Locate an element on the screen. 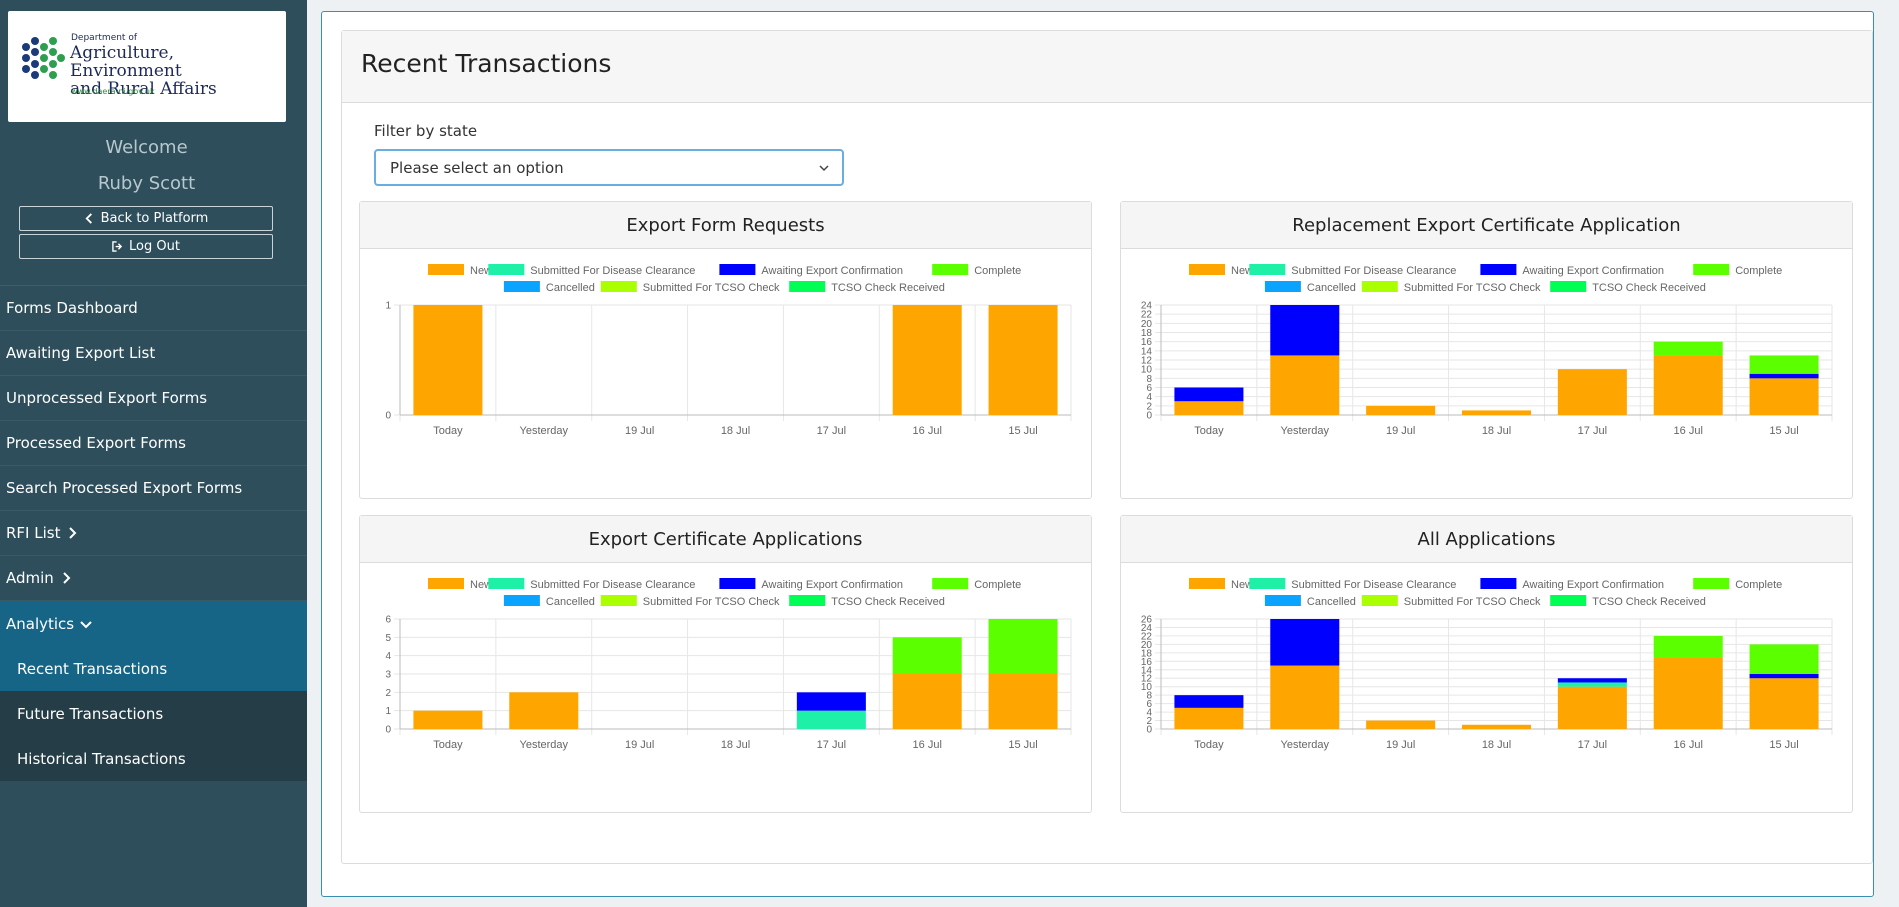 The width and height of the screenshot is (1899, 907). bar-awaiting-export-confirmation-today is located at coordinates (1209, 701).